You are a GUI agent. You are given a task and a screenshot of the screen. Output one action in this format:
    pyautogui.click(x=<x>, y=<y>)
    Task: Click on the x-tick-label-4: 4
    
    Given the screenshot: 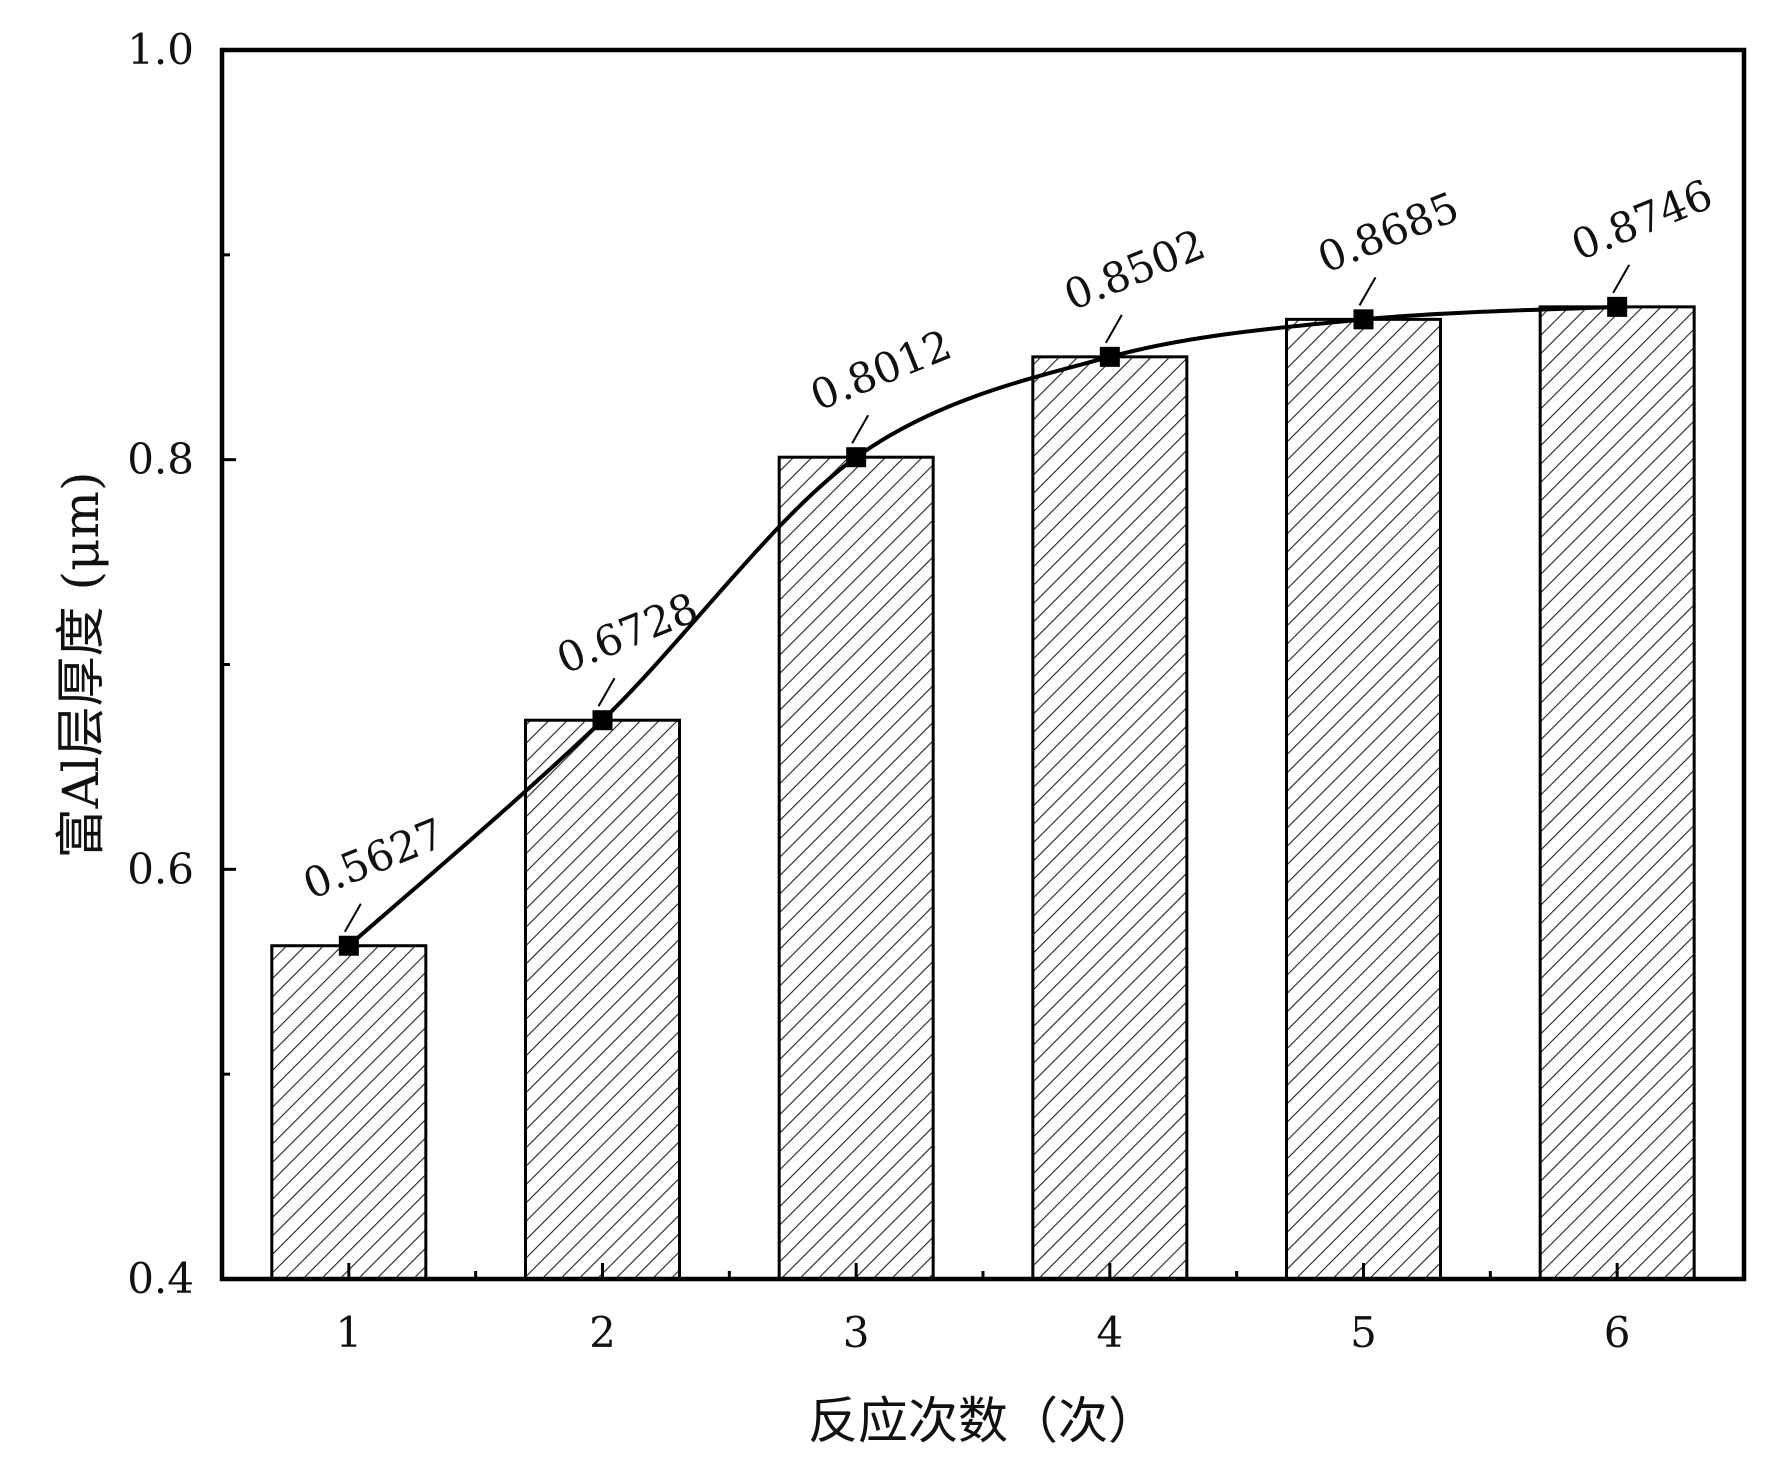 What is the action you would take?
    pyautogui.click(x=1109, y=1332)
    